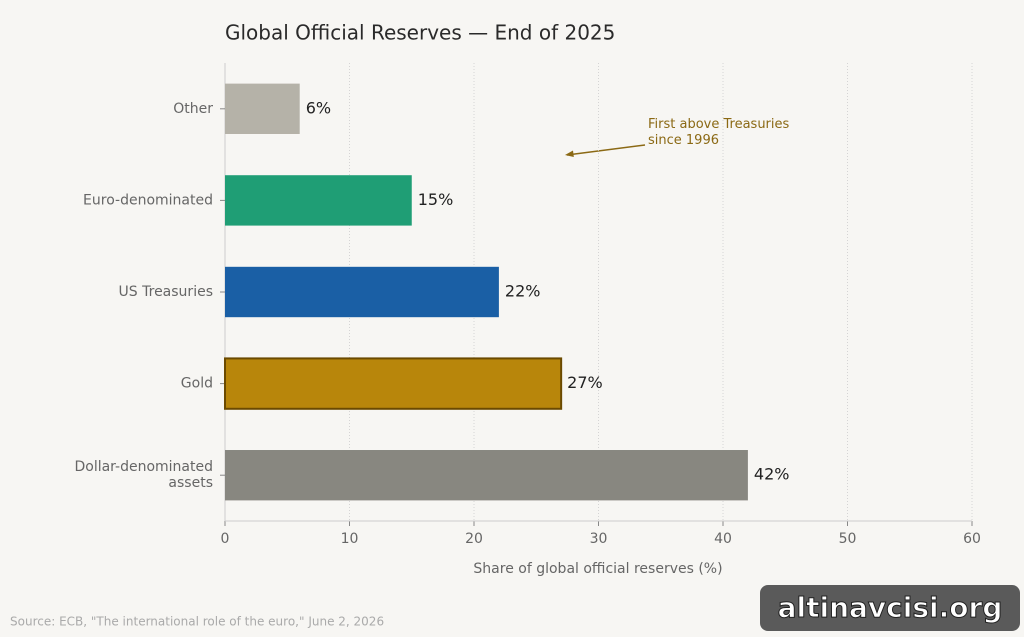 The width and height of the screenshot is (1024, 637). What do you see at coordinates (723, 539) in the screenshot?
I see `x-tick-label: 40` at bounding box center [723, 539].